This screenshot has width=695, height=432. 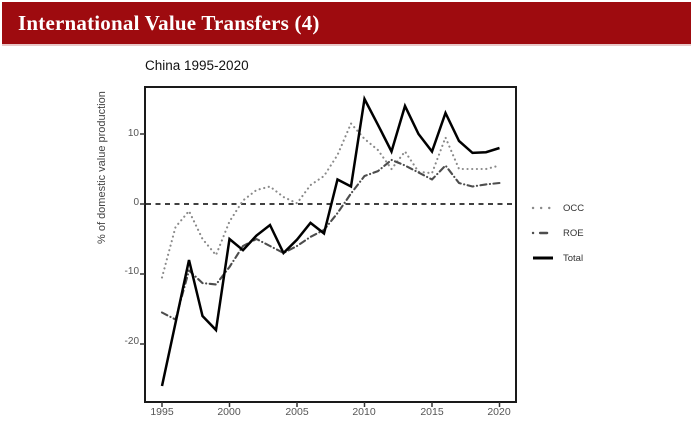 I want to click on y-tick-label: -10, so click(x=131, y=271).